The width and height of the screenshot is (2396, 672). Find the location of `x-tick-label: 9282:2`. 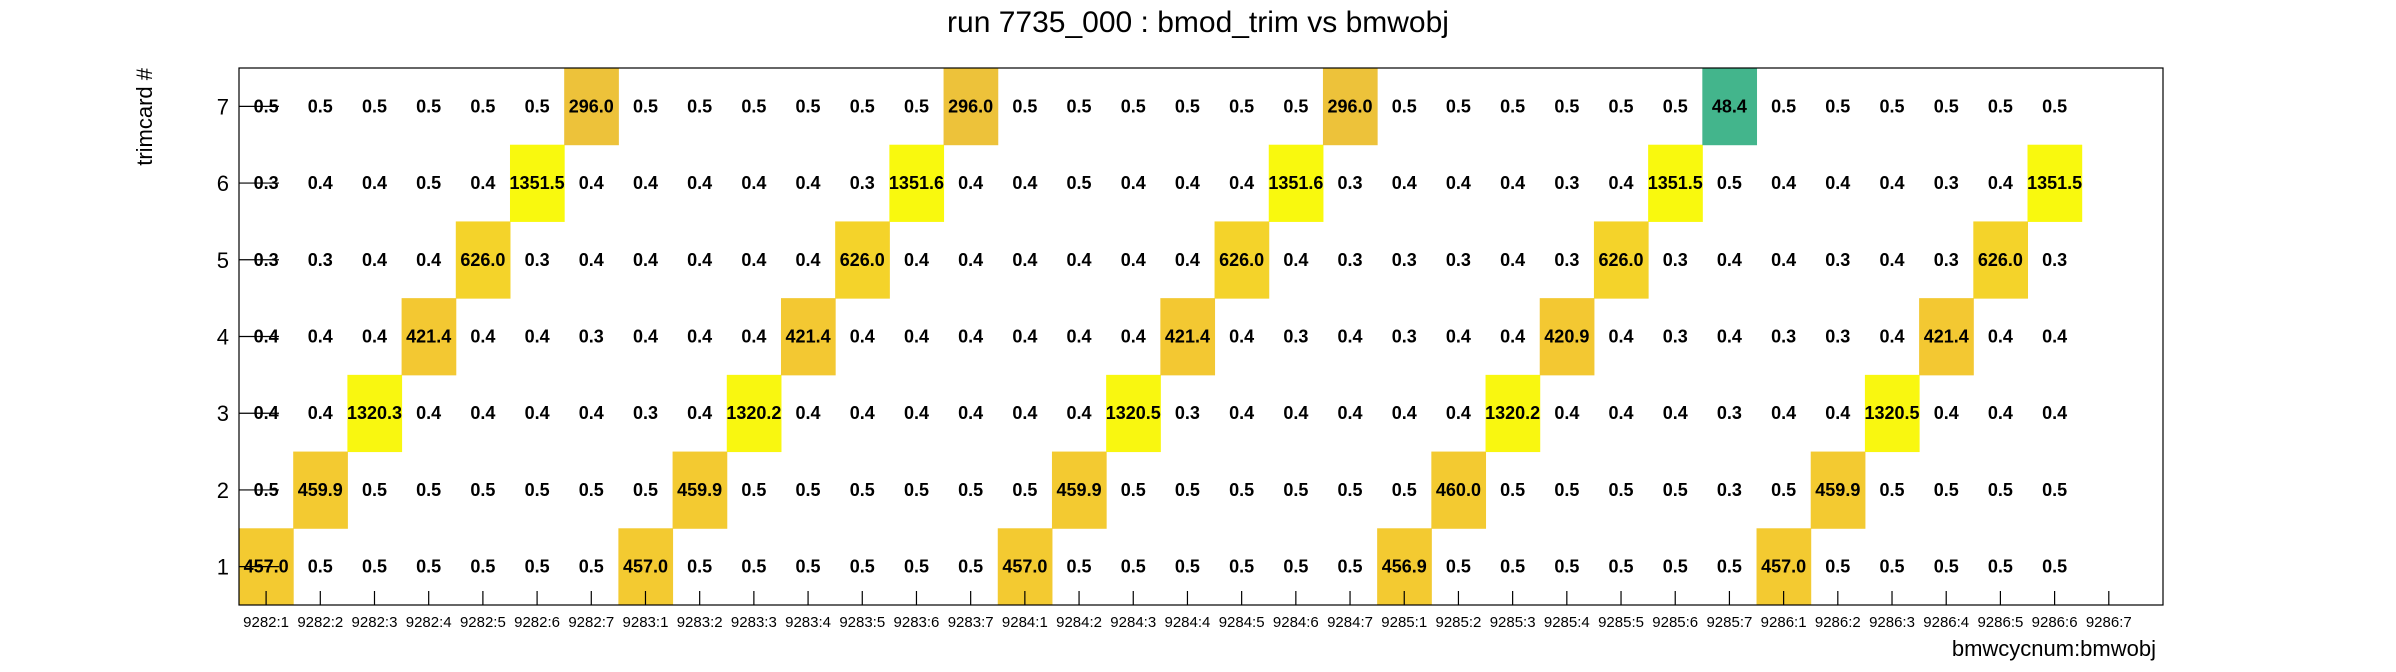

x-tick-label: 9282:2 is located at coordinates (320, 622).